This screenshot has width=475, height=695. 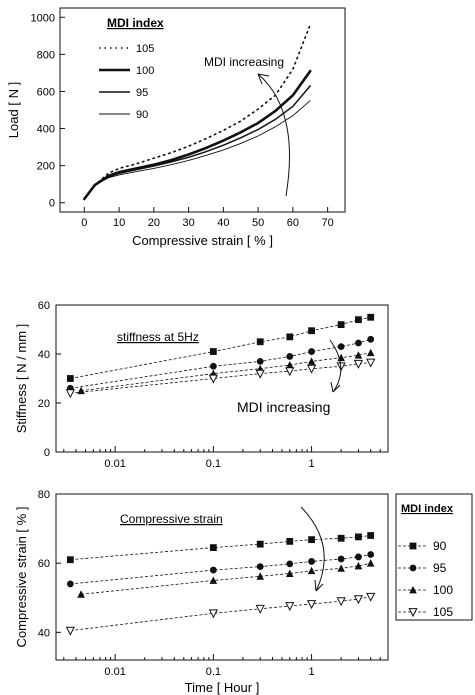 I want to click on legend-title: MDI index, so click(x=135, y=23).